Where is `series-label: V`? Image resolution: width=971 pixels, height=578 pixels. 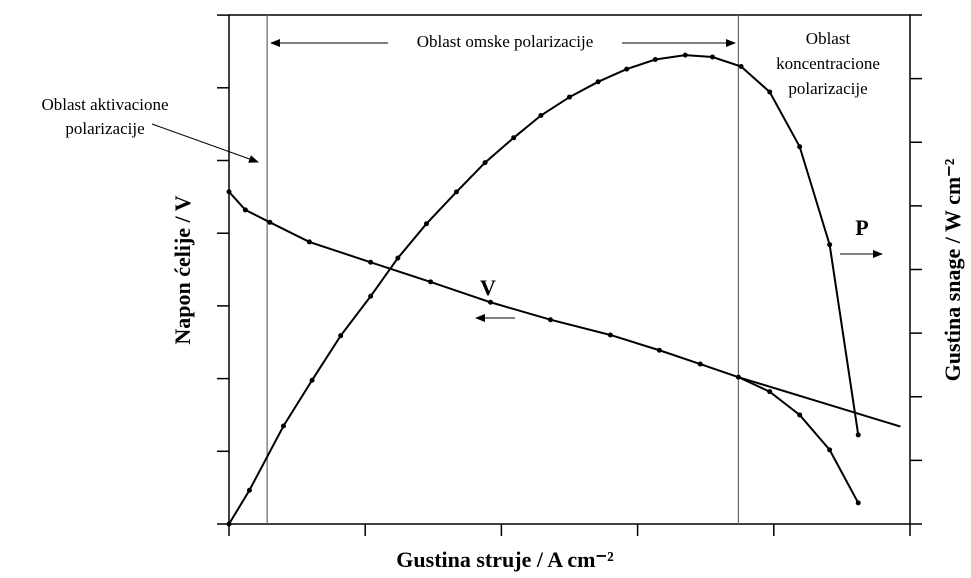
series-label: V is located at coordinates (488, 287).